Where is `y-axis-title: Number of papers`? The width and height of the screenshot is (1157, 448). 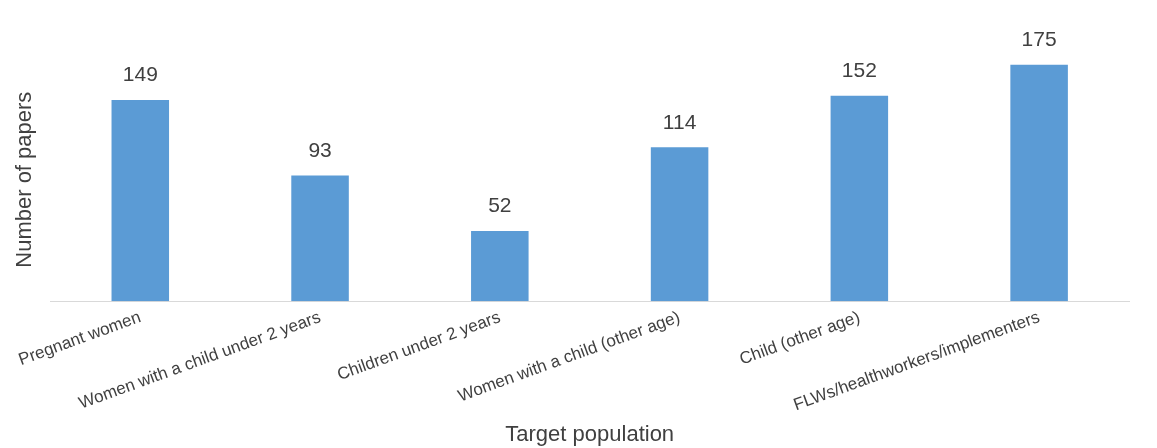 y-axis-title: Number of papers is located at coordinates (24, 179).